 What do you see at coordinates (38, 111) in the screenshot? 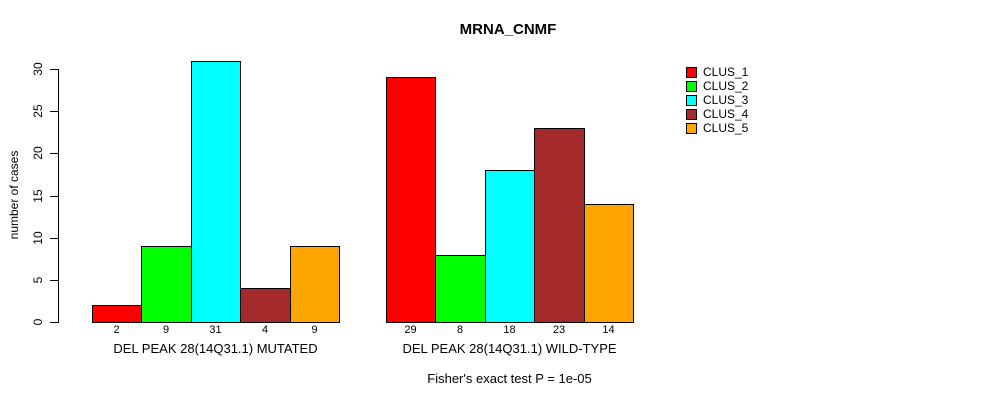
I see `y-tick-label: 25` at bounding box center [38, 111].